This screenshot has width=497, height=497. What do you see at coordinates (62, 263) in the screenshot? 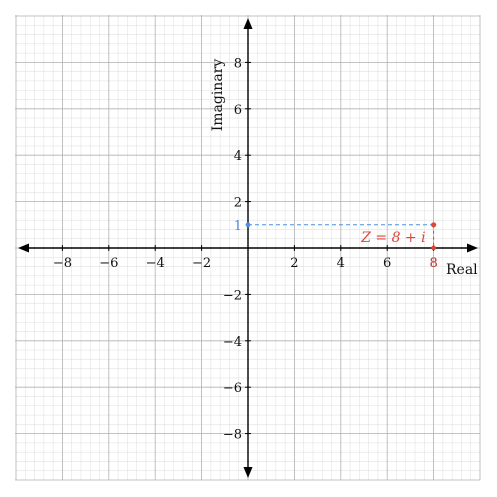
I see `x-tick-label: −8` at bounding box center [62, 263].